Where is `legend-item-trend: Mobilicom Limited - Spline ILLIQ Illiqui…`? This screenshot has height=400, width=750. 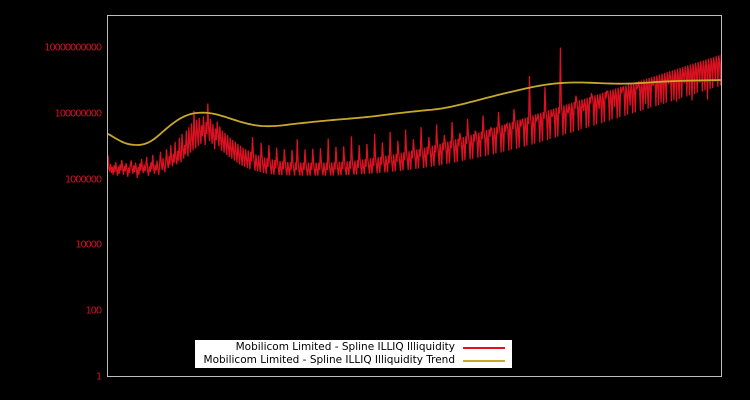
legend-item-trend: Mobilicom Limited - Spline ILLIQ Illiqui… is located at coordinates (353, 360).